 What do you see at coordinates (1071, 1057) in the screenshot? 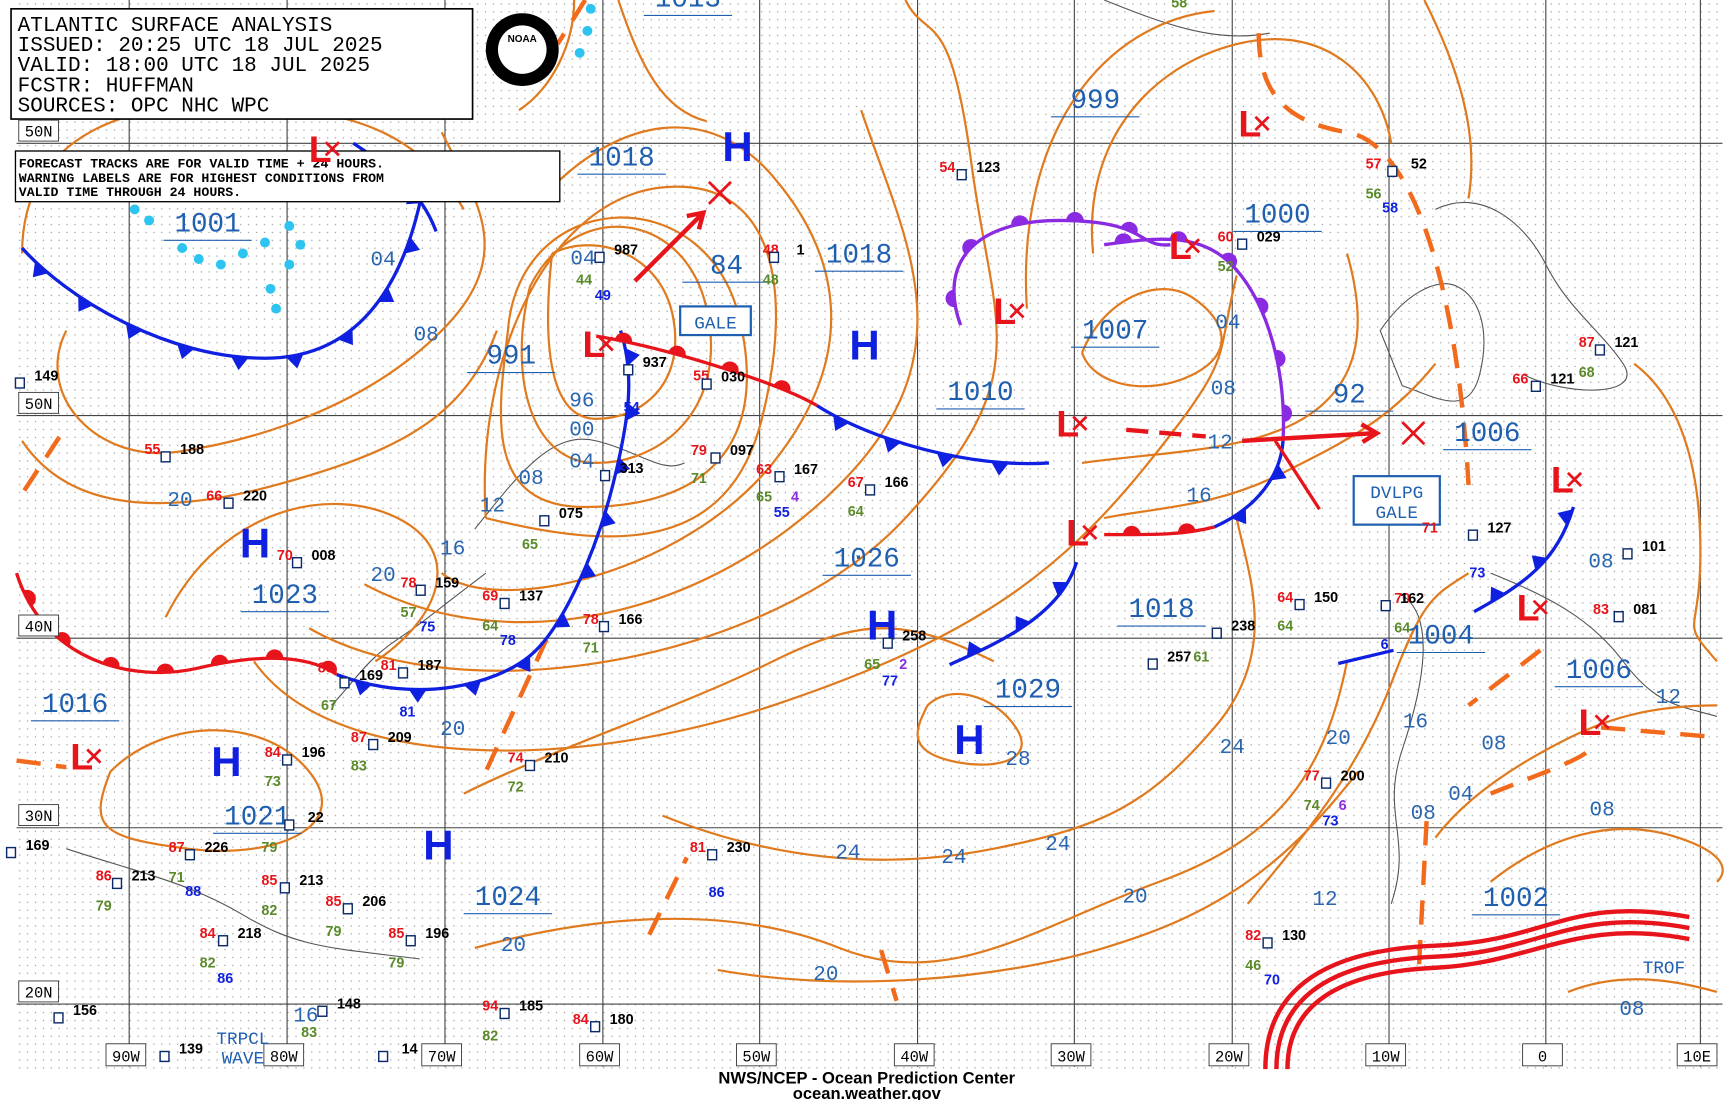
I see `lon-label: 30W` at bounding box center [1071, 1057].